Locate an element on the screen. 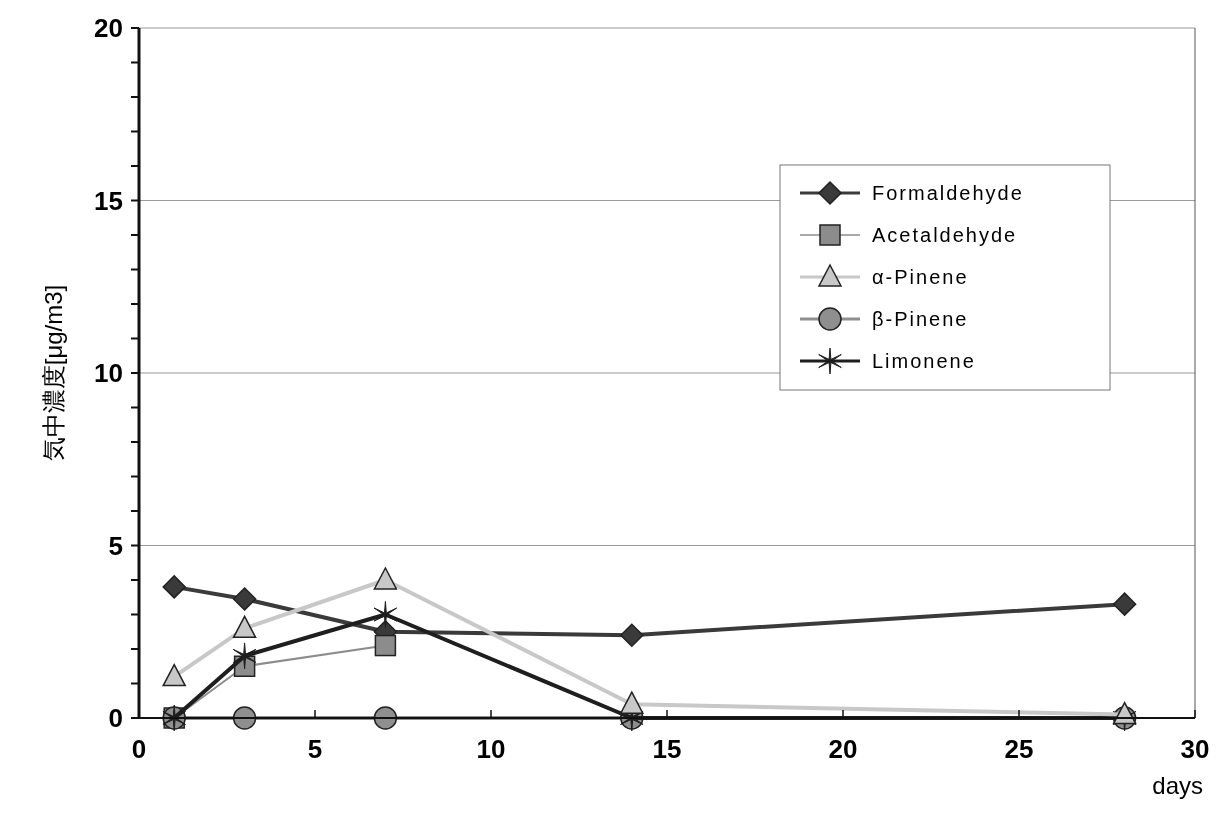  y-tick-label: 20 is located at coordinates (108, 28).